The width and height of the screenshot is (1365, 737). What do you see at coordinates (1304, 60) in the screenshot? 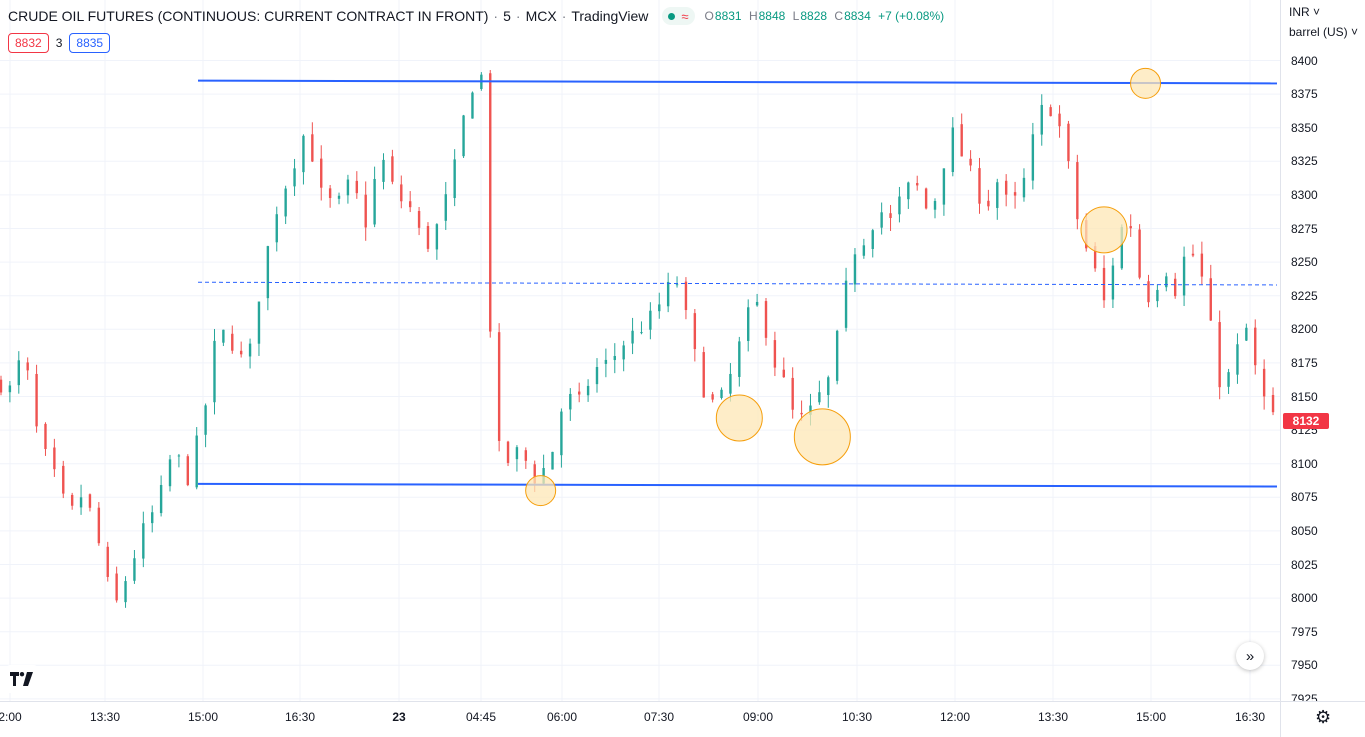
I see `price-tick: 8400` at bounding box center [1304, 60].